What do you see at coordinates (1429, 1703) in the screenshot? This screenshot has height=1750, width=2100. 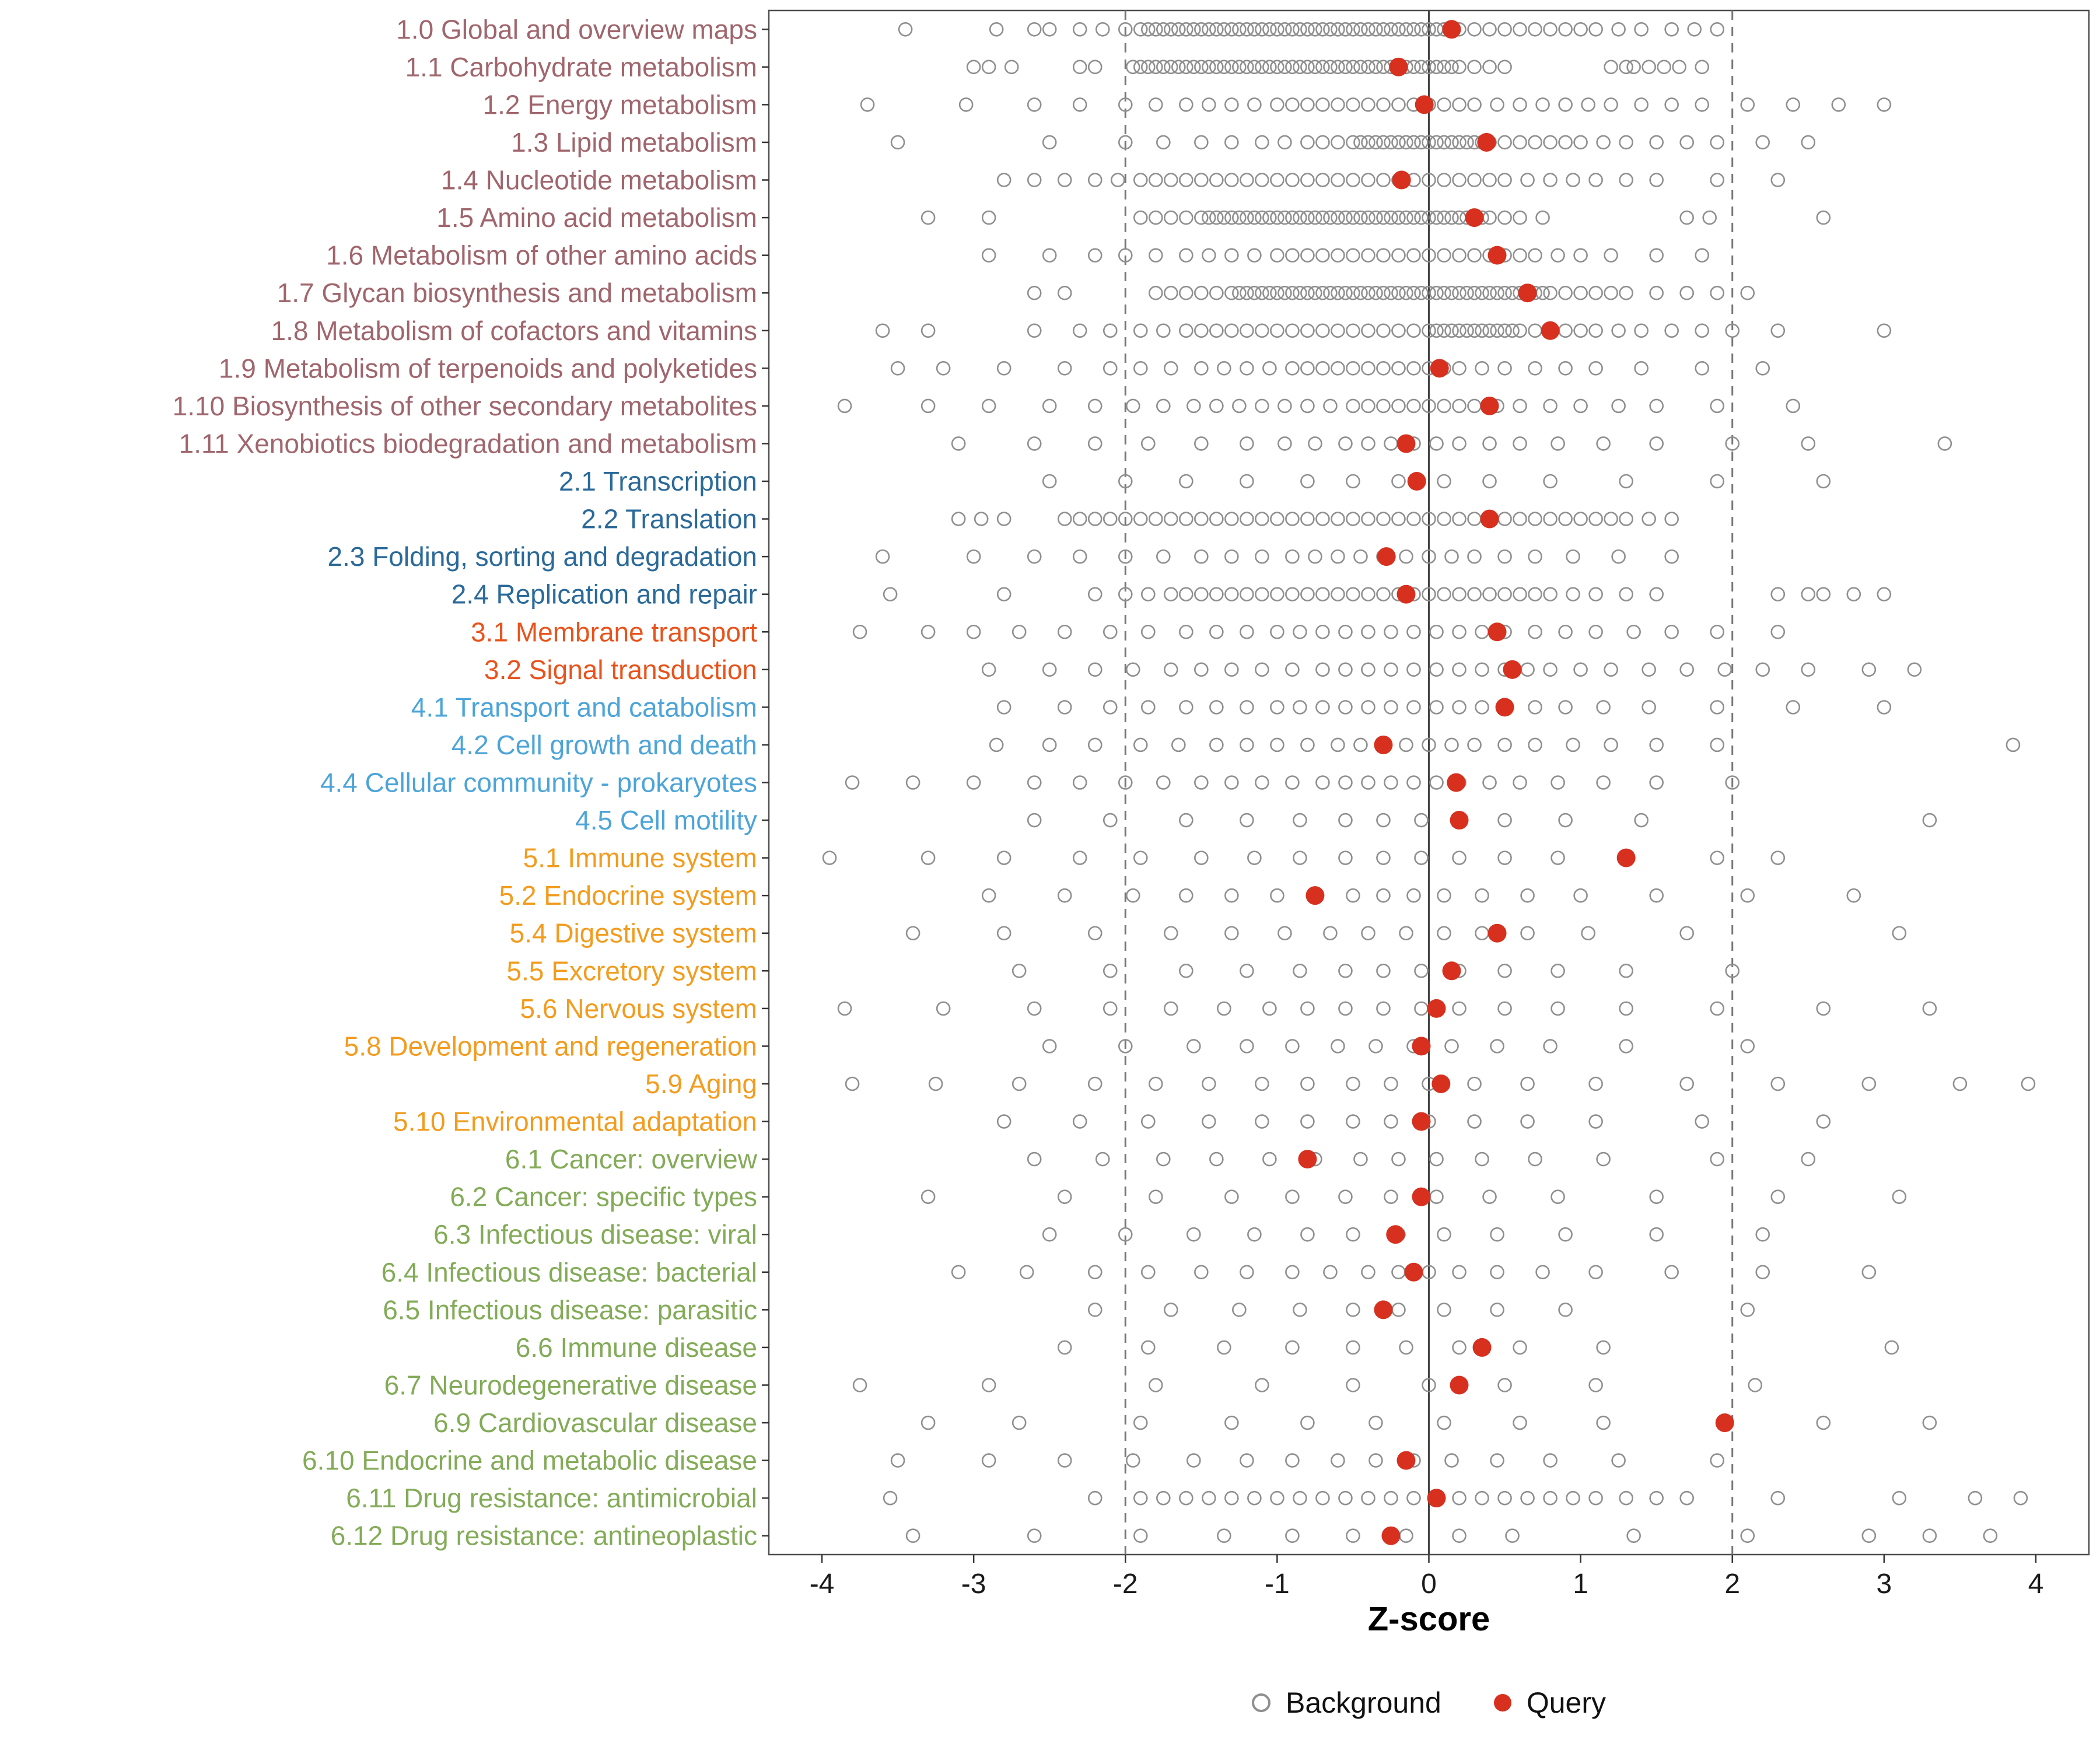 I see `legend: Background Query` at bounding box center [1429, 1703].